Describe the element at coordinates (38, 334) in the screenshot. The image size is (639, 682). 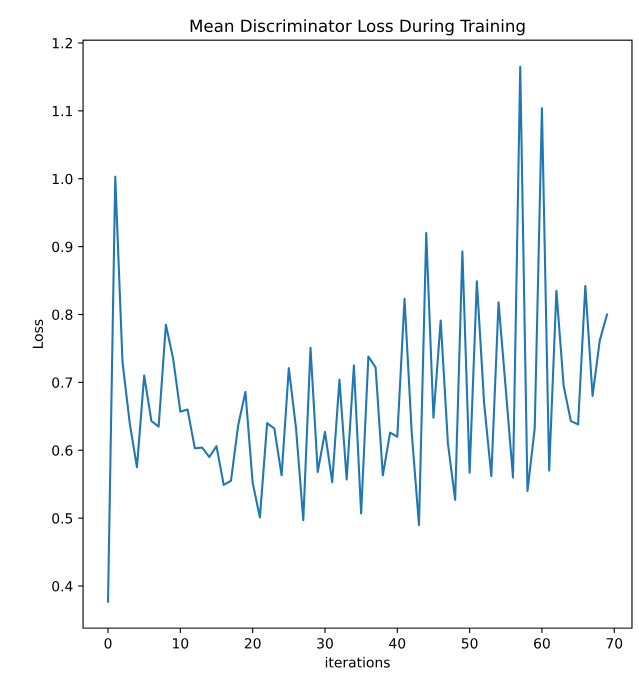
I see `y-axis-title: Loss` at that location.